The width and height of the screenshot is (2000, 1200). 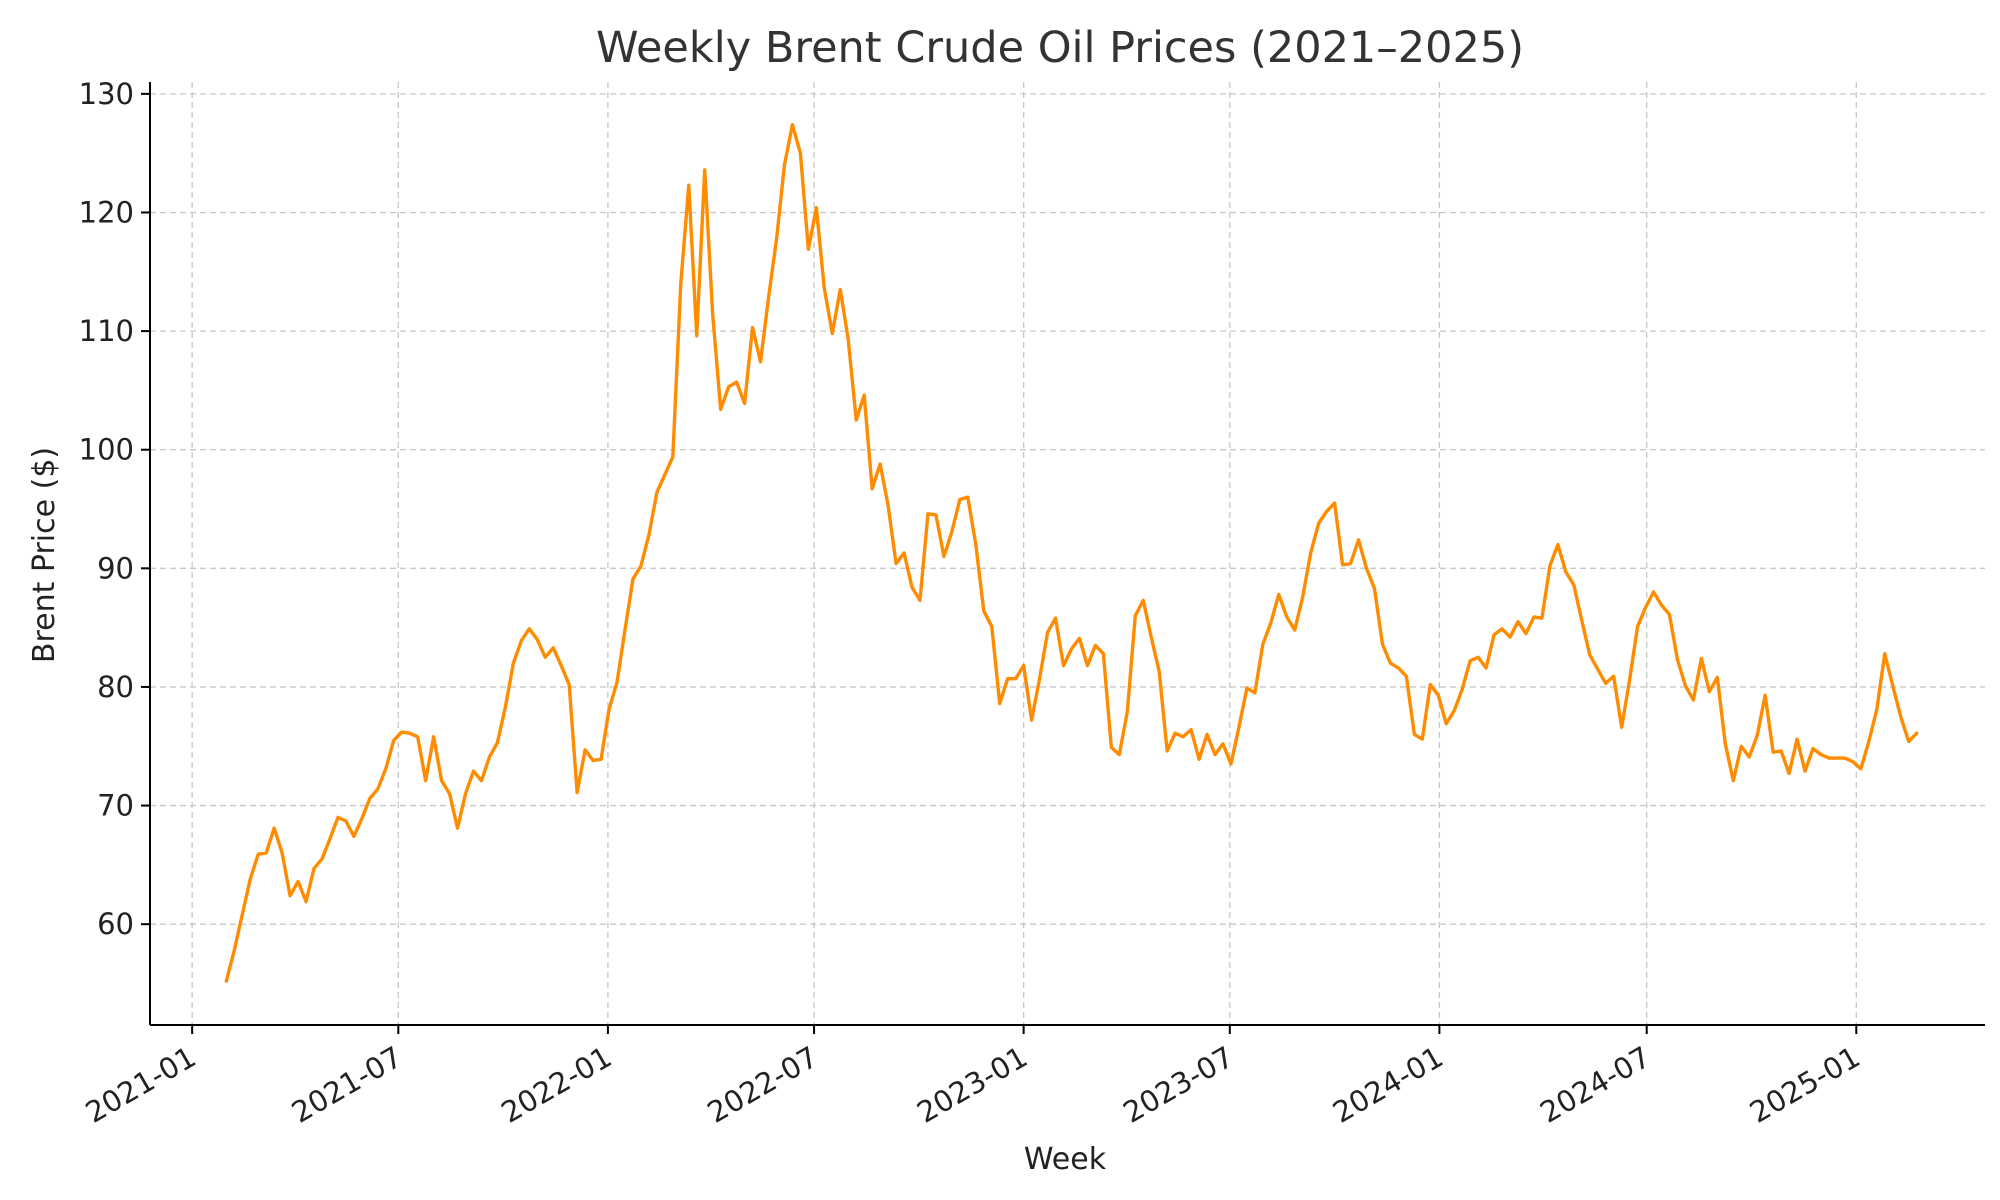 What do you see at coordinates (1388, 1085) in the screenshot?
I see `x-tick-label: 2024-01` at bounding box center [1388, 1085].